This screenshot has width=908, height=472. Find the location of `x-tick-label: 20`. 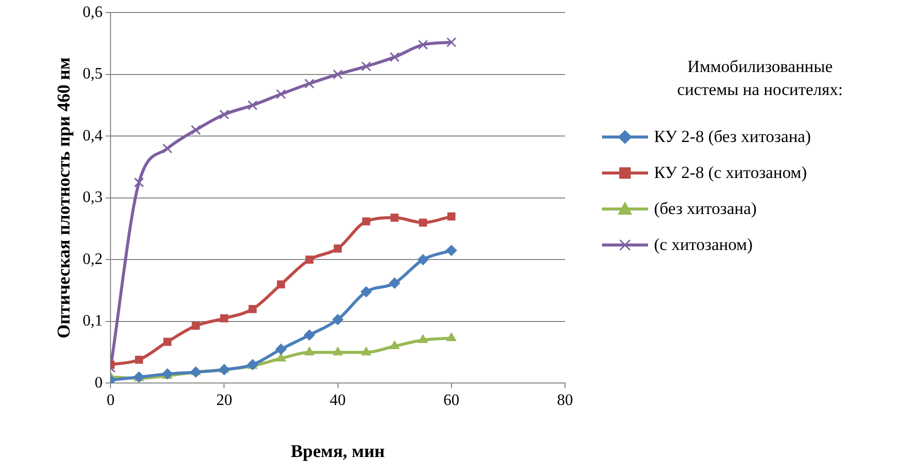

x-tick-label: 20 is located at coordinates (224, 401).